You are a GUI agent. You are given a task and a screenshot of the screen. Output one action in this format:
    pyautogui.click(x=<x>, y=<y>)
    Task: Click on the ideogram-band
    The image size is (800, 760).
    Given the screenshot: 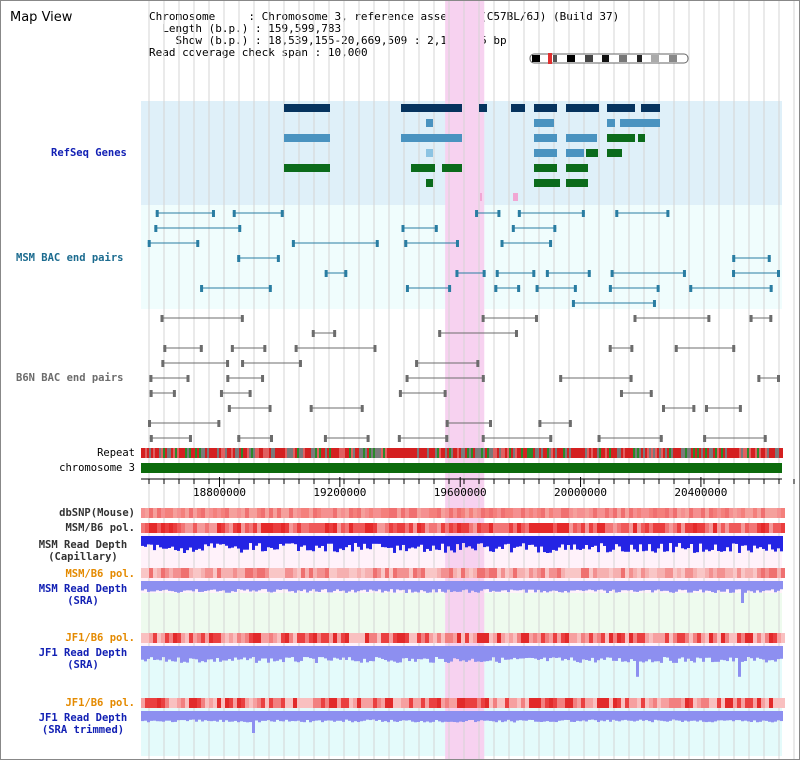 What is the action you would take?
    pyautogui.click(x=589, y=58)
    